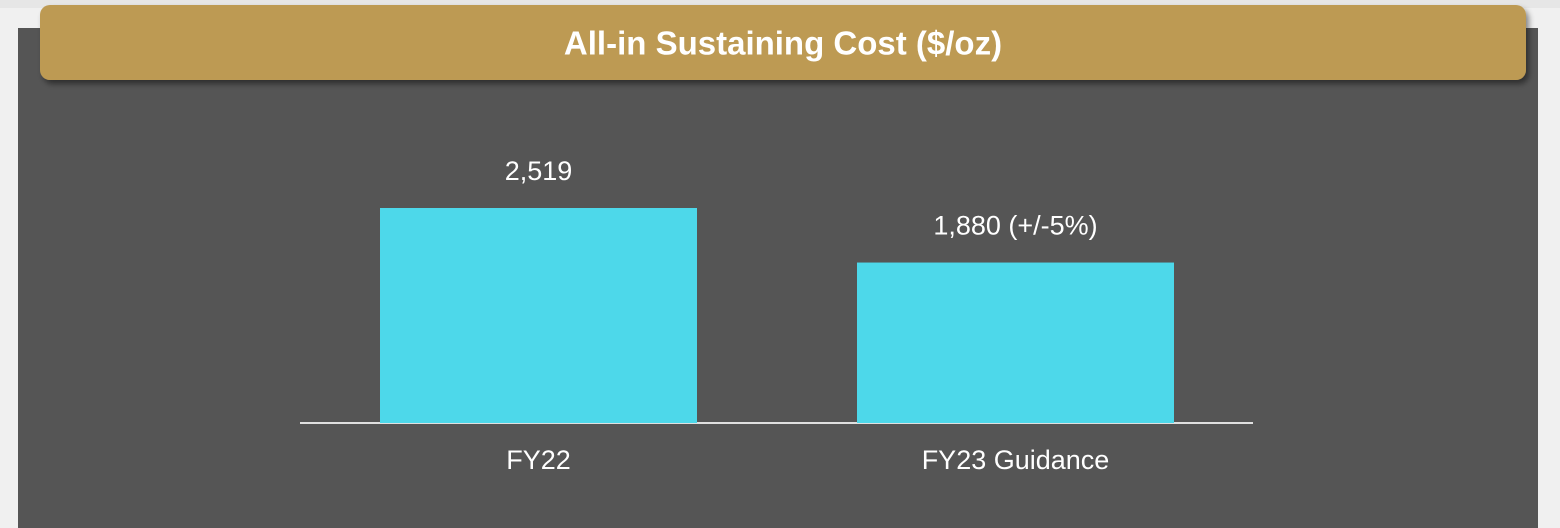 The height and width of the screenshot is (528, 1560). What do you see at coordinates (1015, 226) in the screenshot?
I see `value-label: 1,880 (+/-5%)` at bounding box center [1015, 226].